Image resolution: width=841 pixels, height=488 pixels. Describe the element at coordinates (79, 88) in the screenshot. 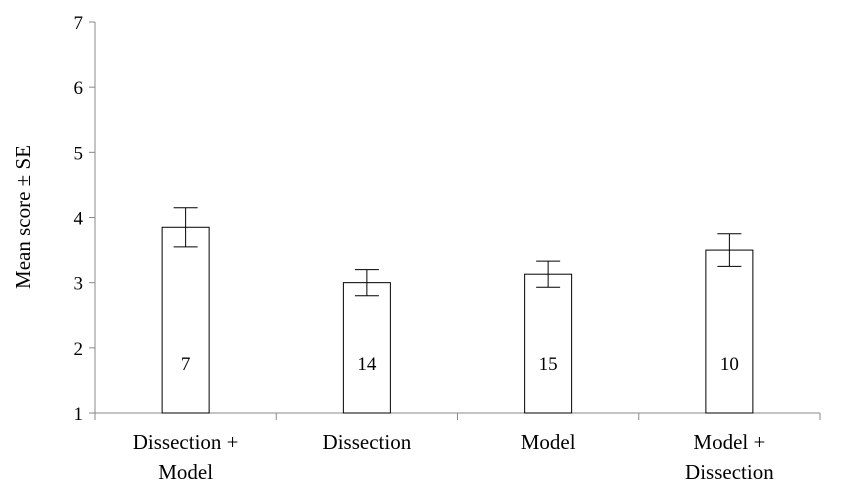

I see `y-tick-label: 6` at that location.